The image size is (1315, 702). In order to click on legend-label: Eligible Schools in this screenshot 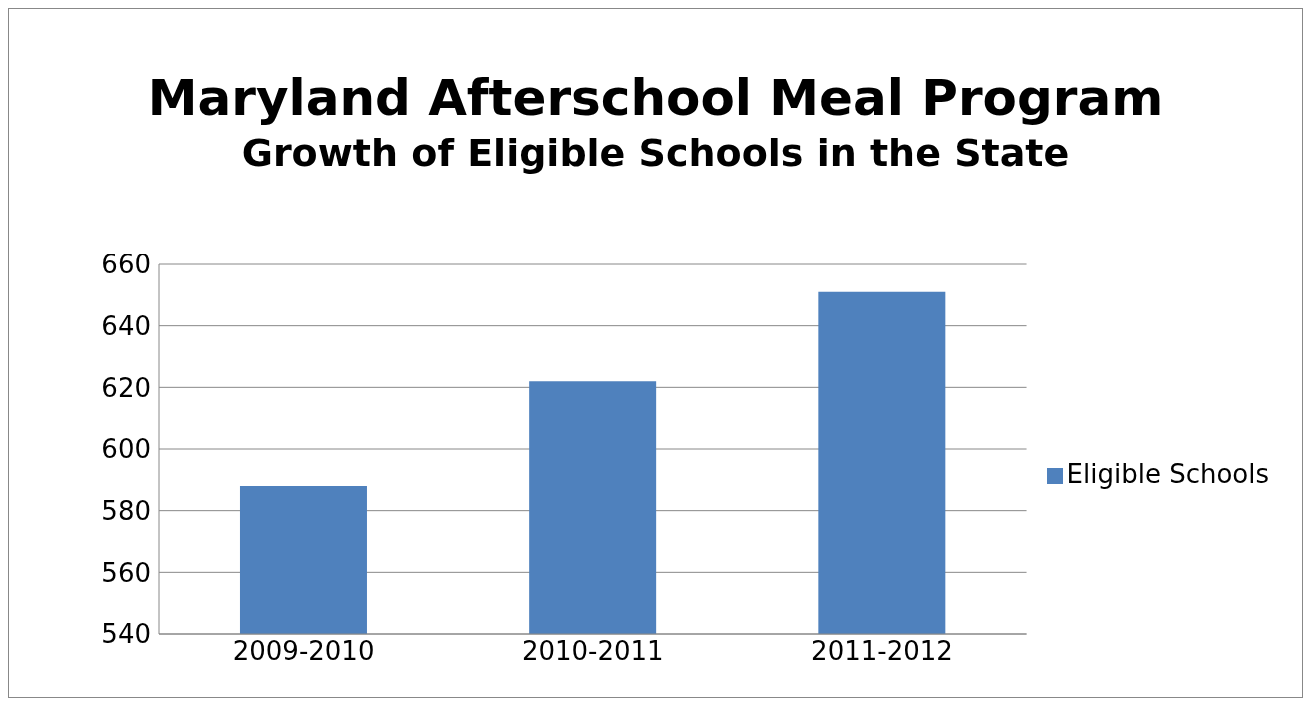, I will do `click(1167, 474)`.